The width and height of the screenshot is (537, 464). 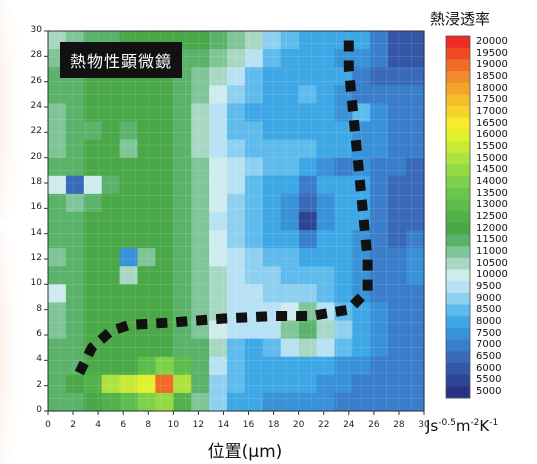 I want to click on legend-level-label: 15000, so click(x=492, y=158).